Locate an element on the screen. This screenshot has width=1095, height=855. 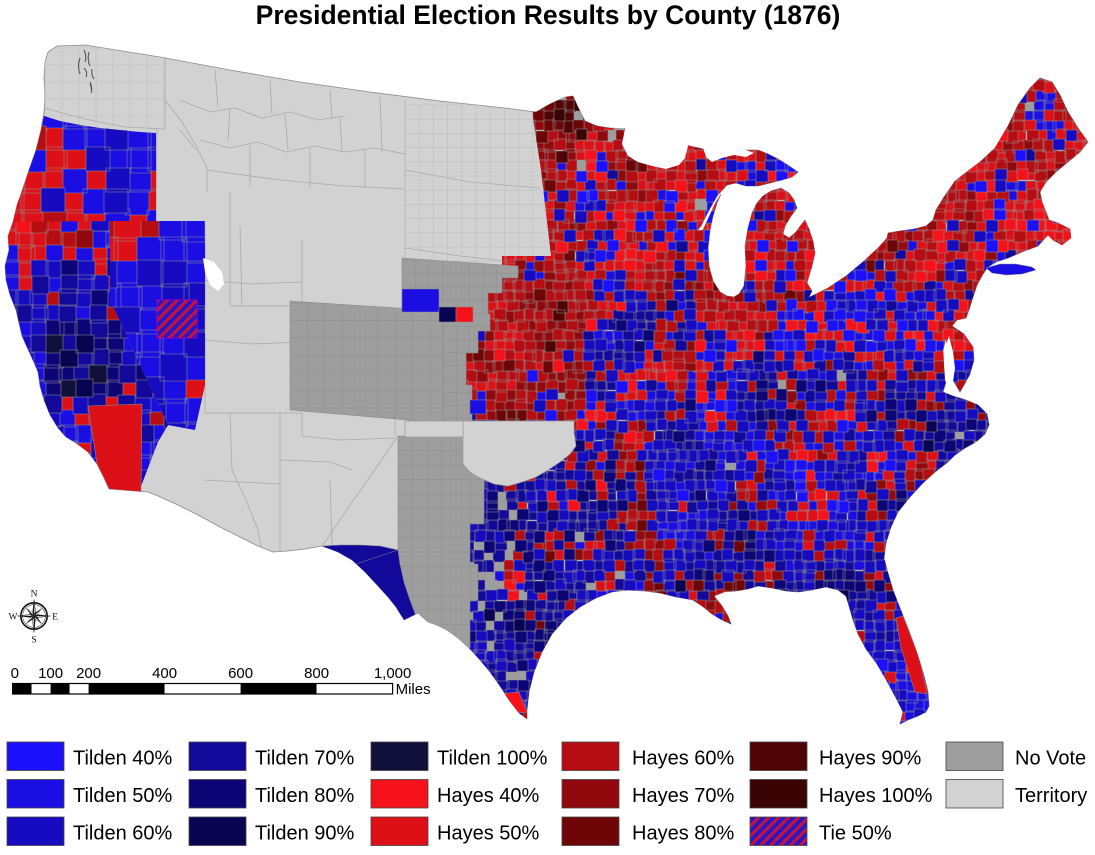
svg-text: Tilden 40% is located at coordinates (123, 759).